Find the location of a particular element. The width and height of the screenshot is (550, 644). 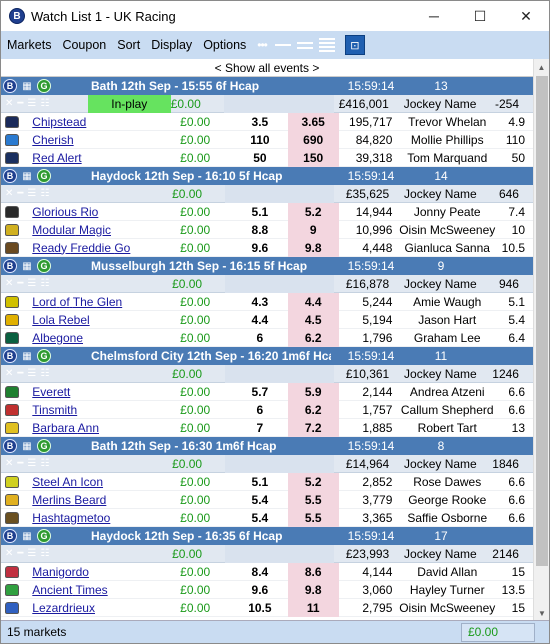

back-price: 50 is located at coordinates (260, 157).